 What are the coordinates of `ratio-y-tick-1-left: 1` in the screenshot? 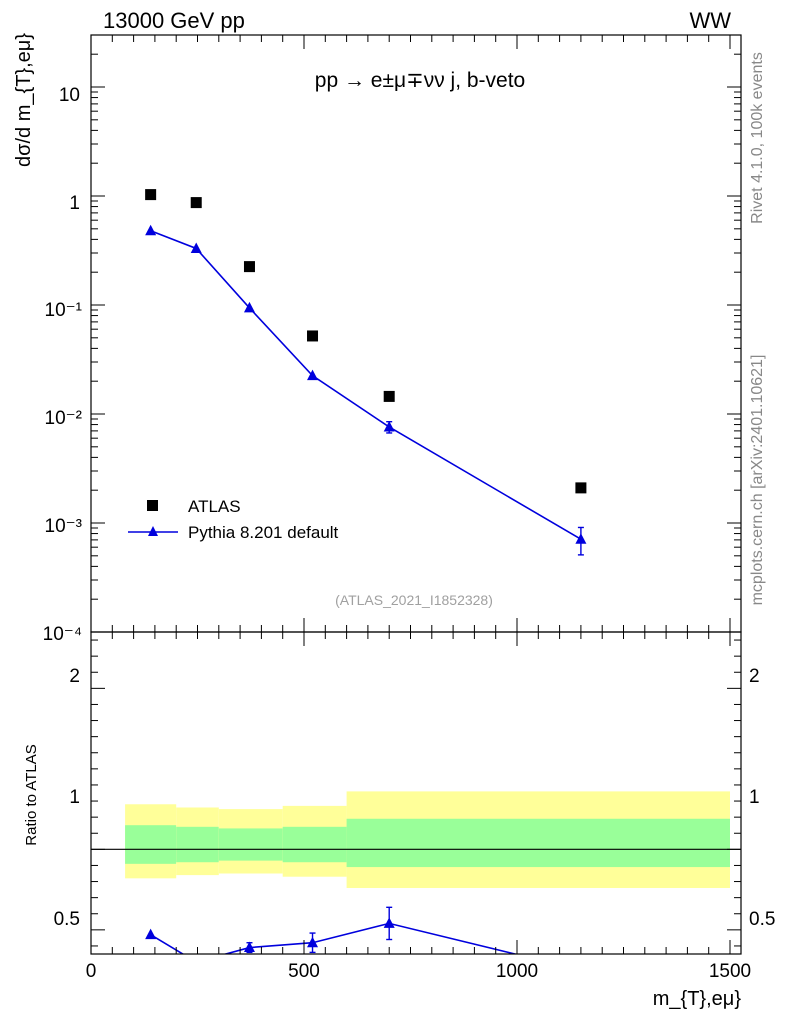 It's located at (74, 797).